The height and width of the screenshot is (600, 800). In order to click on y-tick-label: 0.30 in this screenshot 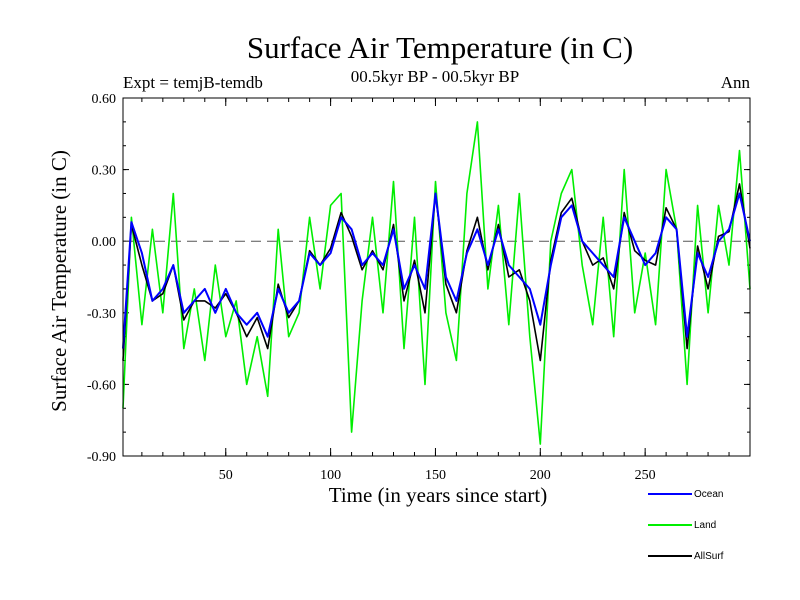, I will do `click(104, 171)`.